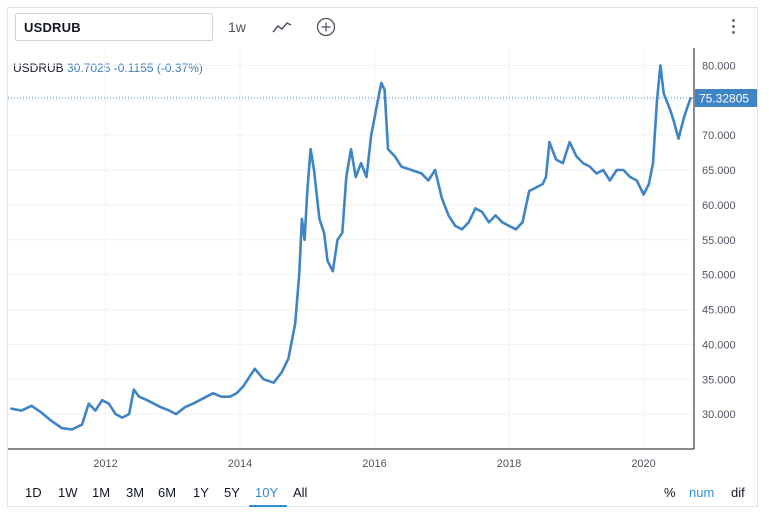 This screenshot has height=514, width=769. I want to click on x-tick-label: 2014, so click(240, 464).